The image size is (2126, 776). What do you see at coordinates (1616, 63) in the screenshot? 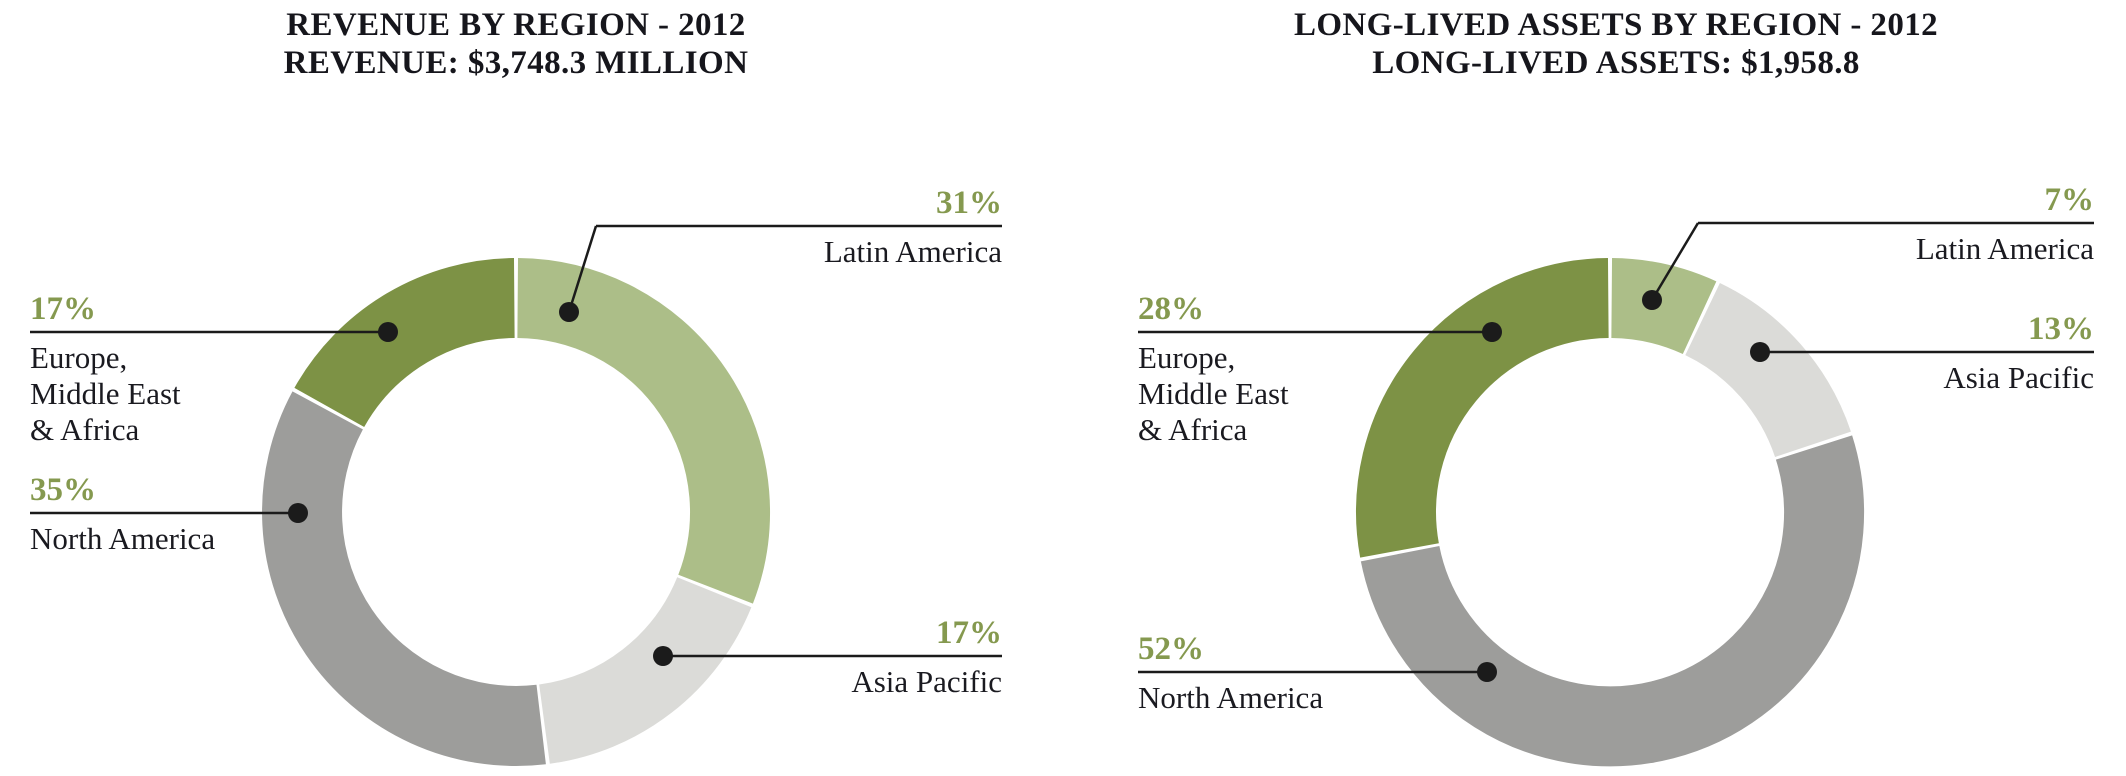
I see `right-chart-subtitle: LONG-LIVED ASSETS: $1,958.8` at bounding box center [1616, 63].